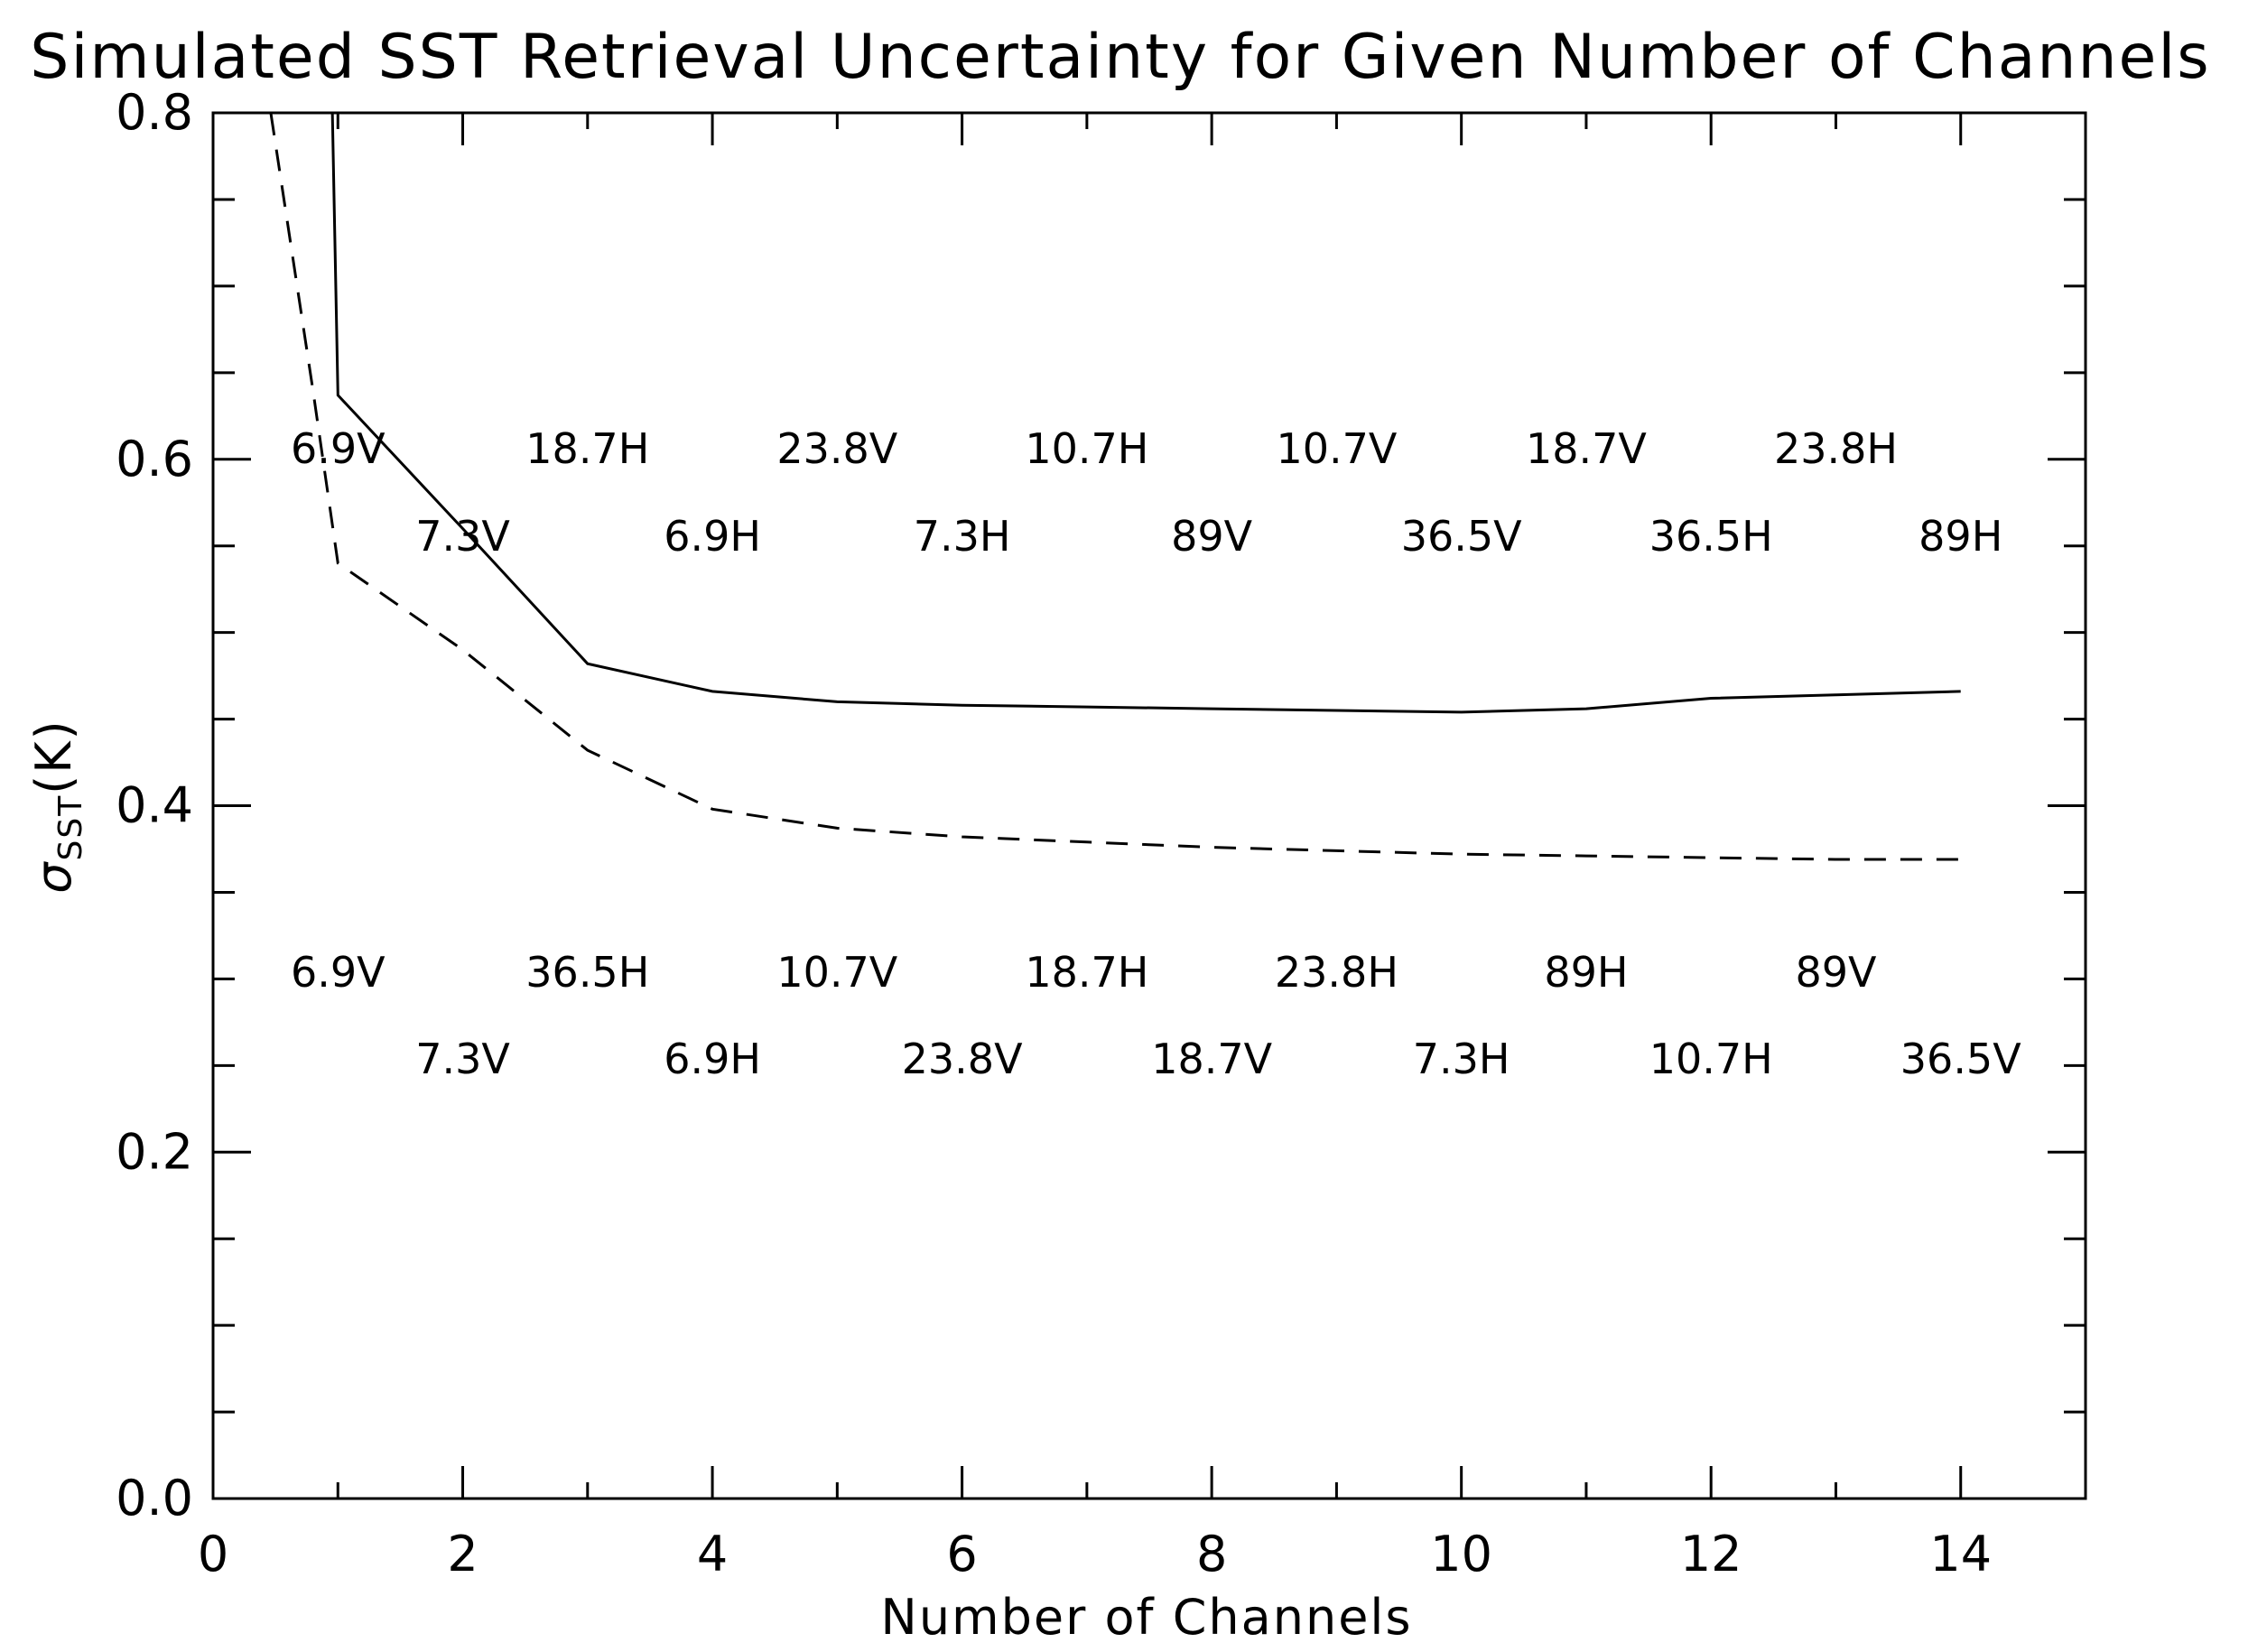 This screenshot has width=2267, height=1652. Describe the element at coordinates (836, 972) in the screenshot. I see `channel-label-dashed: 10.7V` at that location.